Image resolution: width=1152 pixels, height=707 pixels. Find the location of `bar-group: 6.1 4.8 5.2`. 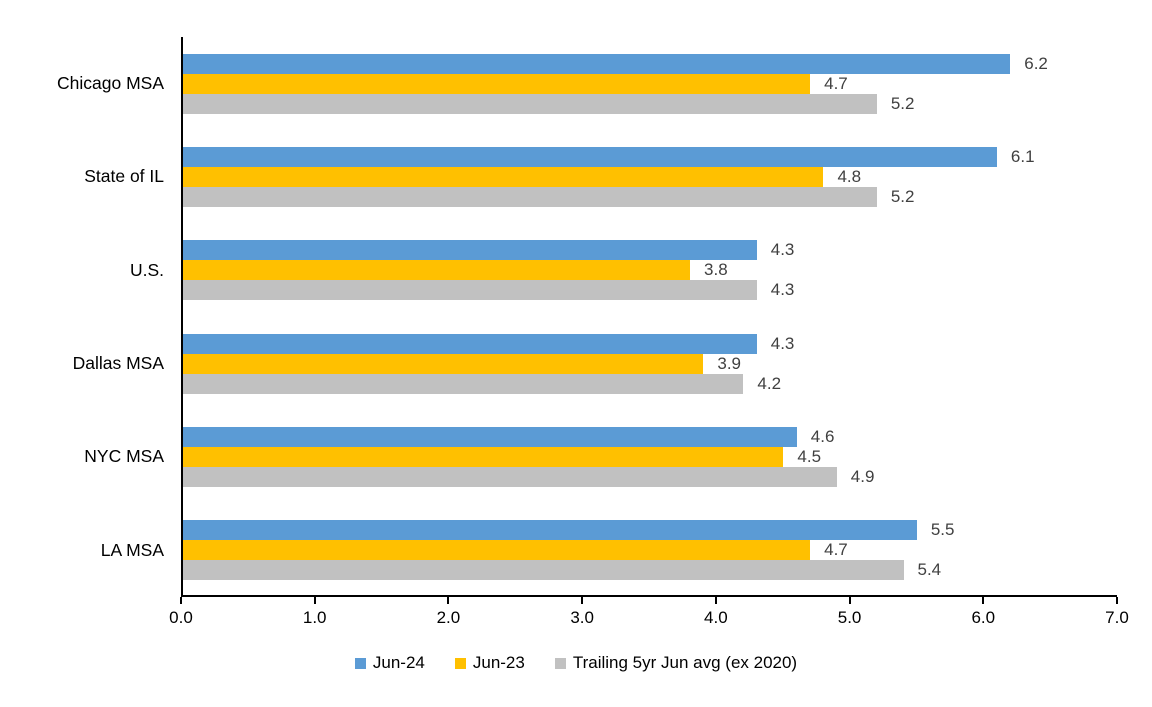

bar-group: 6.1 4.8 5.2 is located at coordinates (650, 176).